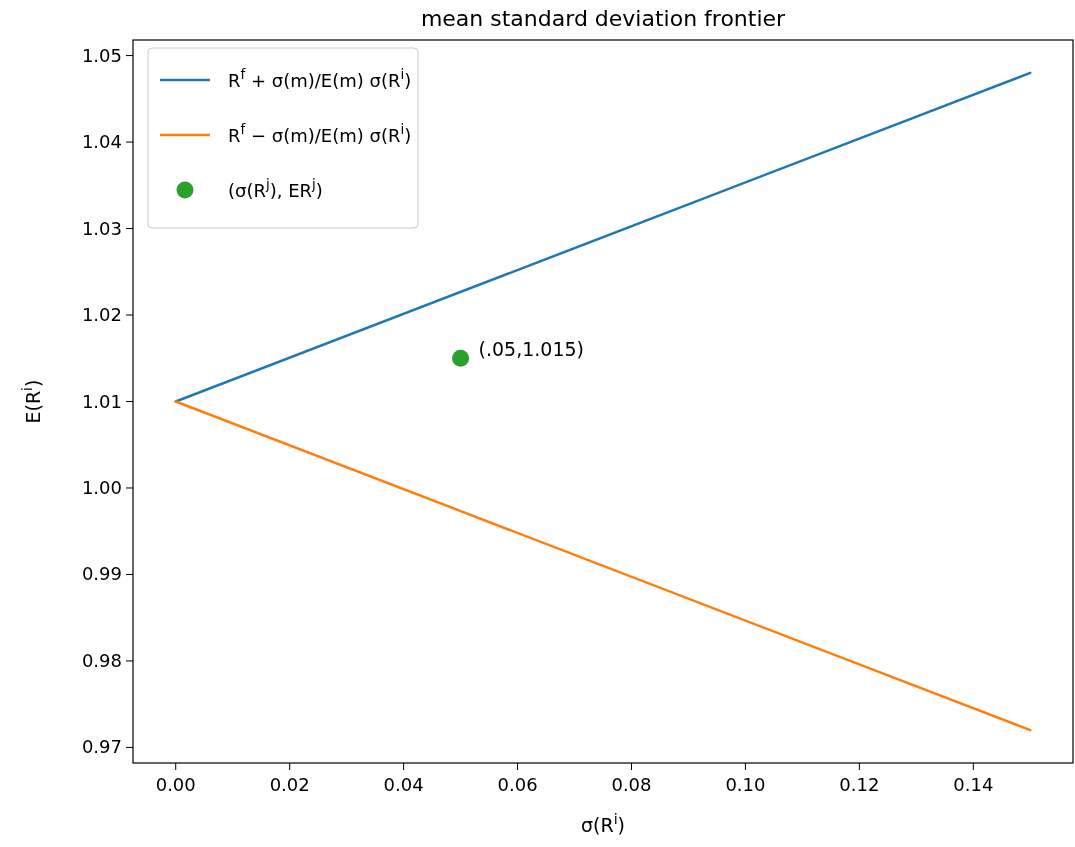 This screenshot has height=847, width=1075. I want to click on y-tick-label: 1.04, so click(101, 142).